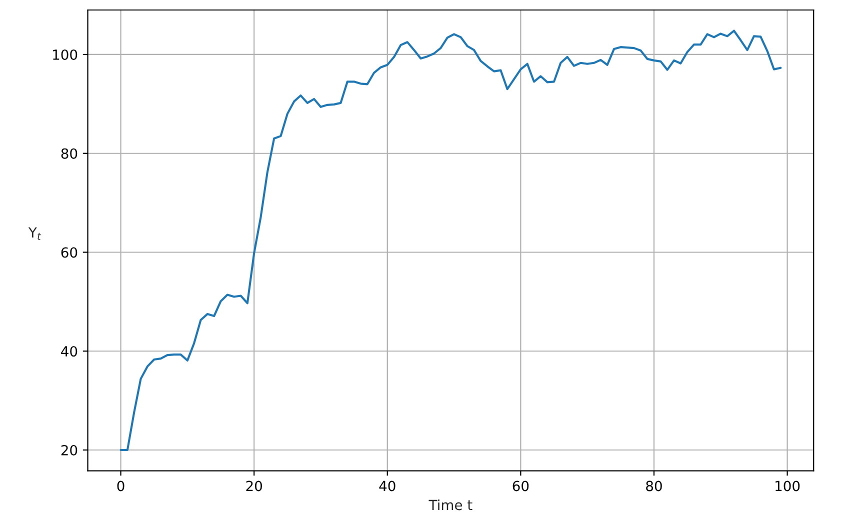 This screenshot has height=526, width=844. Describe the element at coordinates (450, 504) in the screenshot. I see `x-axis-title: Time t` at that location.